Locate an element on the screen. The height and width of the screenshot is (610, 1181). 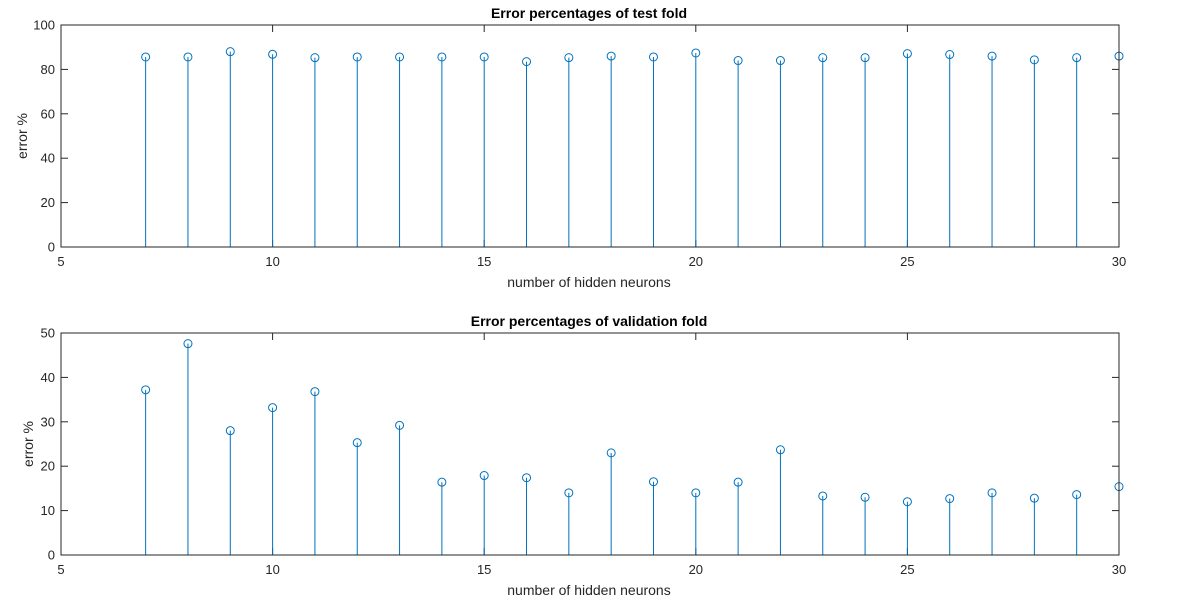
test-fold-x-tick-label: 20 is located at coordinates (696, 261).